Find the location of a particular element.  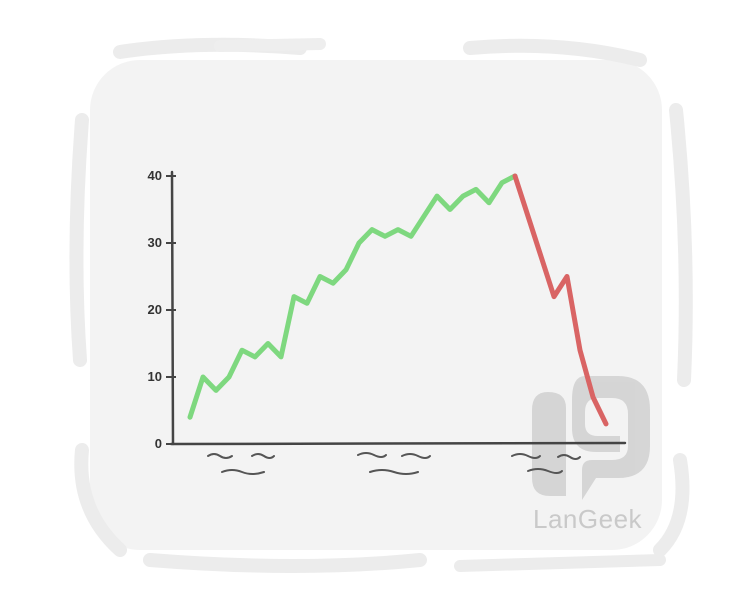

x-axis is located at coordinates (398, 443).